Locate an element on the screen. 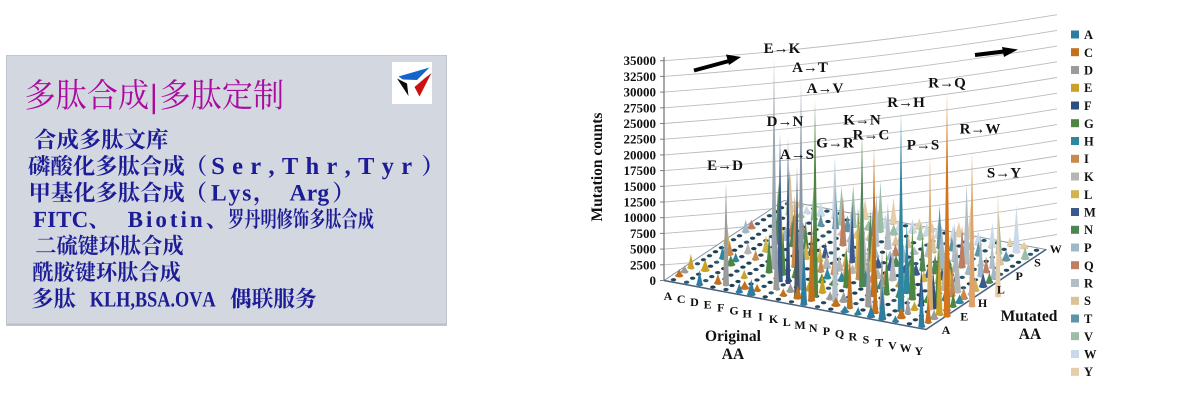  svg-text: A→V is located at coordinates (825, 89).